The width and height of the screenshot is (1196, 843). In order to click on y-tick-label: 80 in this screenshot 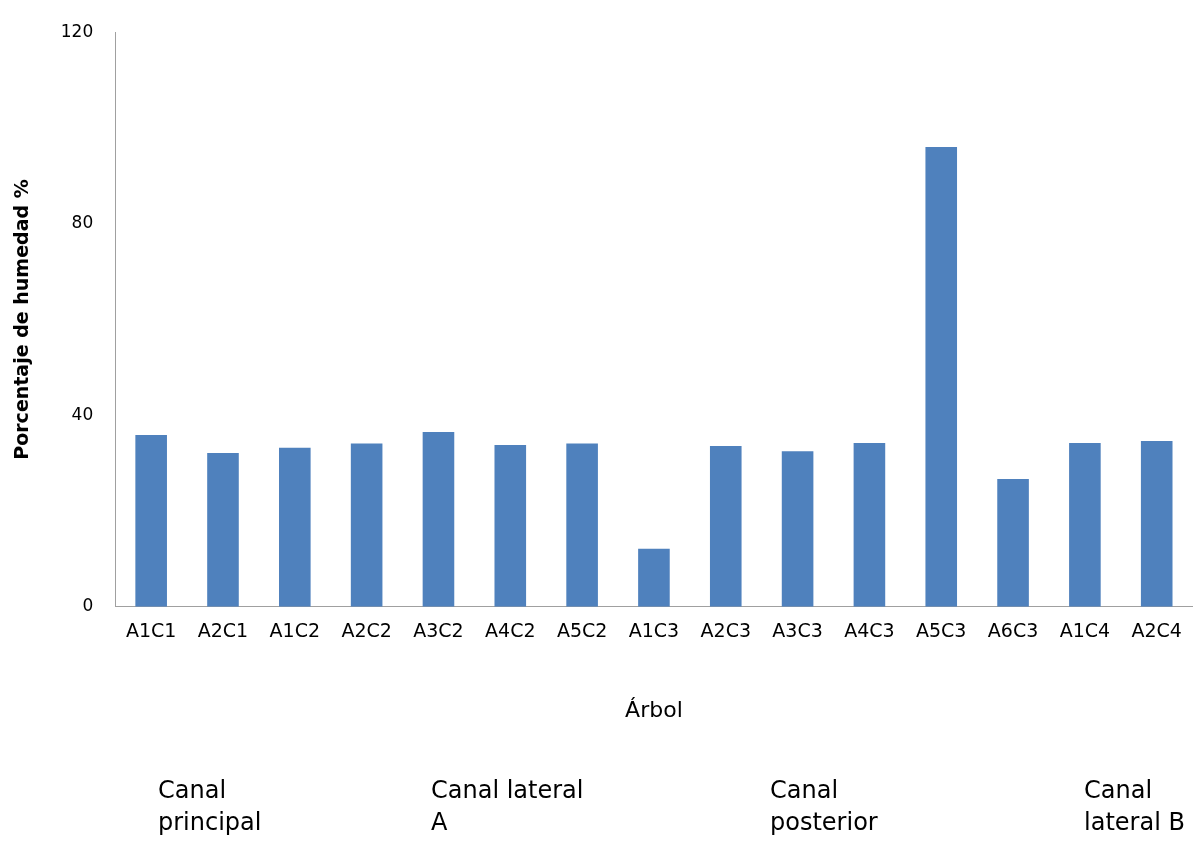, I will do `click(82, 222)`.